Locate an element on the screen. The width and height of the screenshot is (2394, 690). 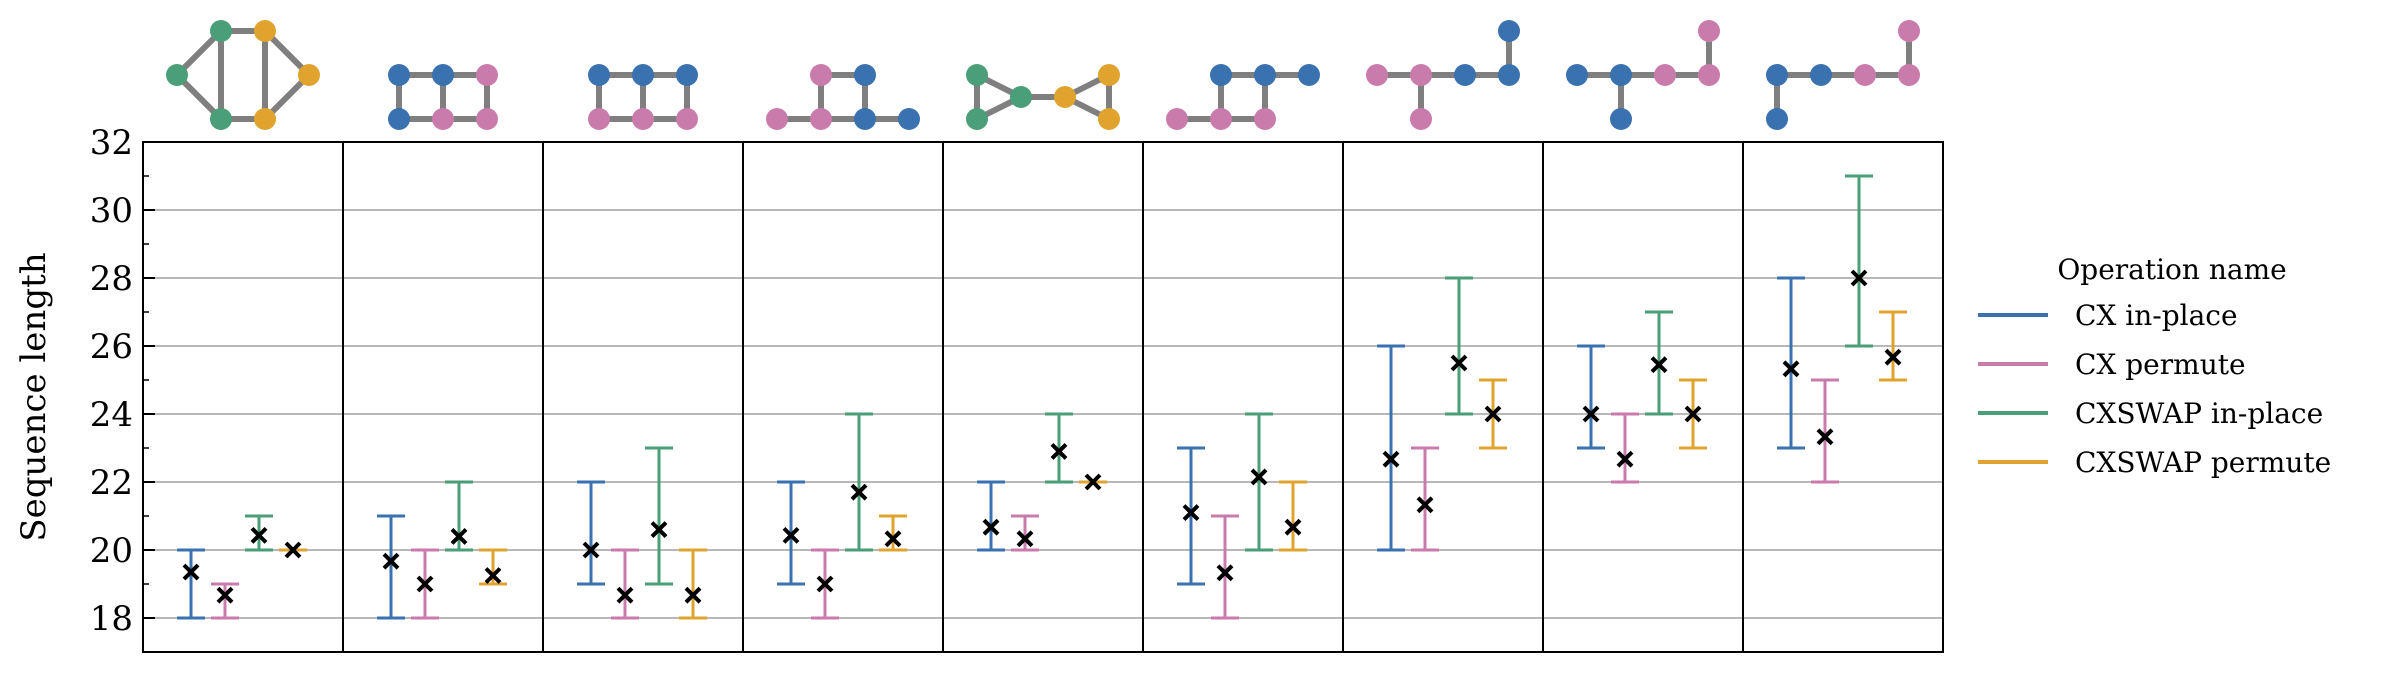
legend-entry: CXSWAP in-place is located at coordinates (2150, 413).